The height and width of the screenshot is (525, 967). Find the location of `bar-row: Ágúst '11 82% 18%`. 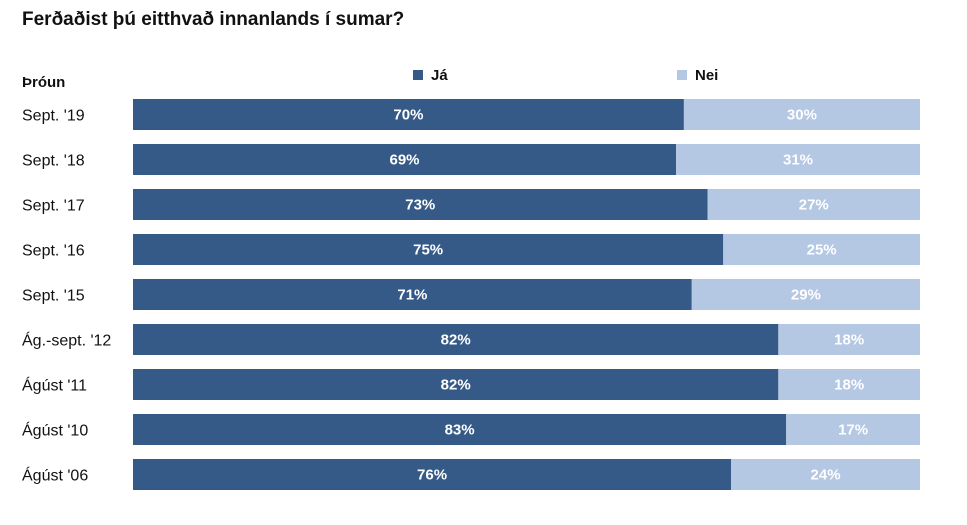

bar-row: Ágúst '11 82% 18% is located at coordinates (471, 384).